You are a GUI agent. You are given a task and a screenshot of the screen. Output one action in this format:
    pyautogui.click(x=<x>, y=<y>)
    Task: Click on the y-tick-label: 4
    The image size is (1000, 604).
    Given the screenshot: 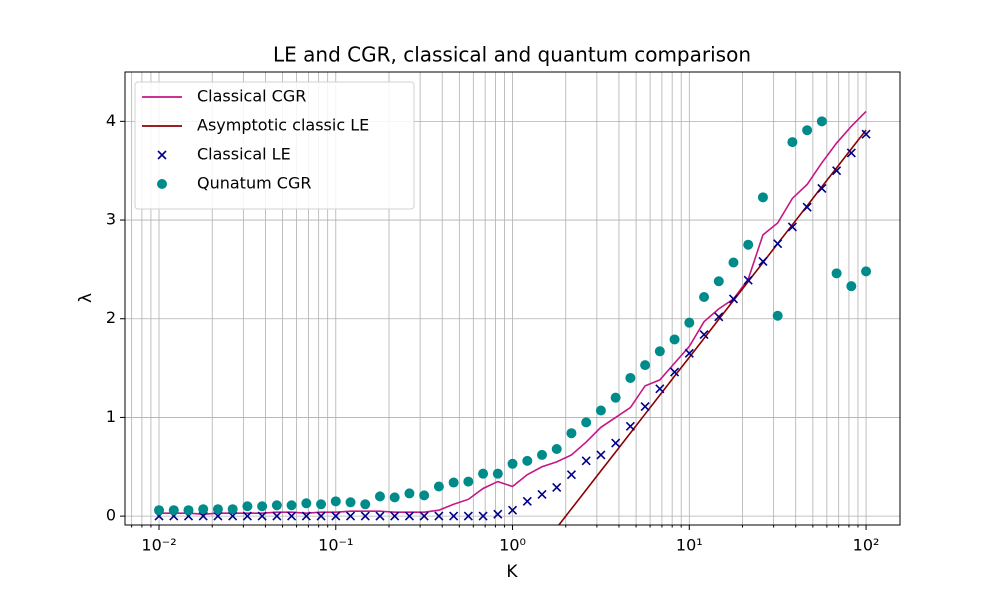 What is the action you would take?
    pyautogui.click(x=111, y=120)
    